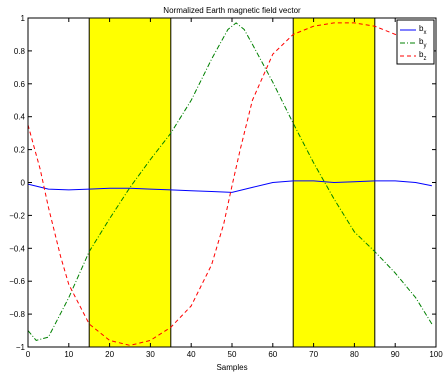 This screenshot has width=448, height=380. I want to click on x-tick-label: 60, so click(272, 354).